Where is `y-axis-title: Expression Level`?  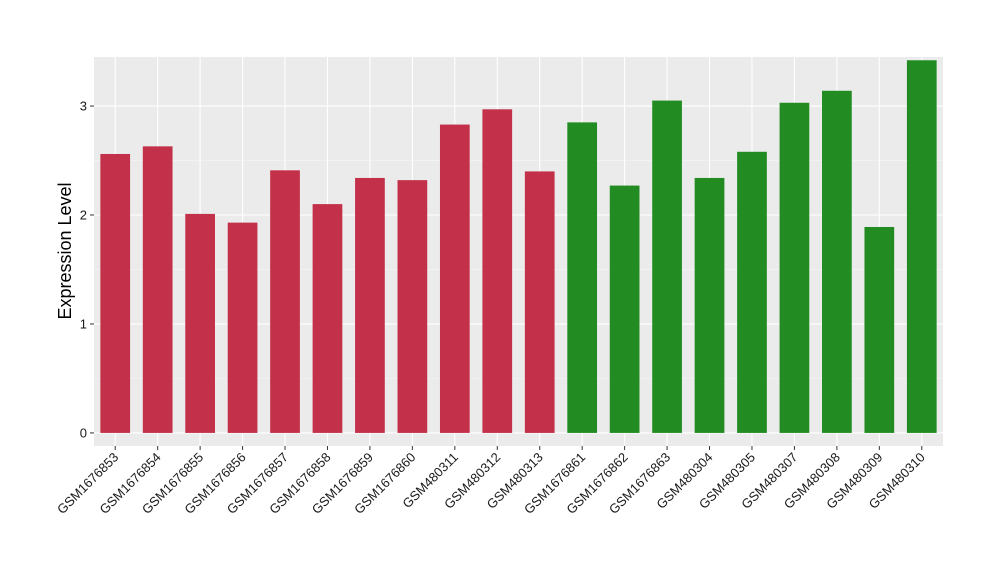 y-axis-title: Expression Level is located at coordinates (65, 250).